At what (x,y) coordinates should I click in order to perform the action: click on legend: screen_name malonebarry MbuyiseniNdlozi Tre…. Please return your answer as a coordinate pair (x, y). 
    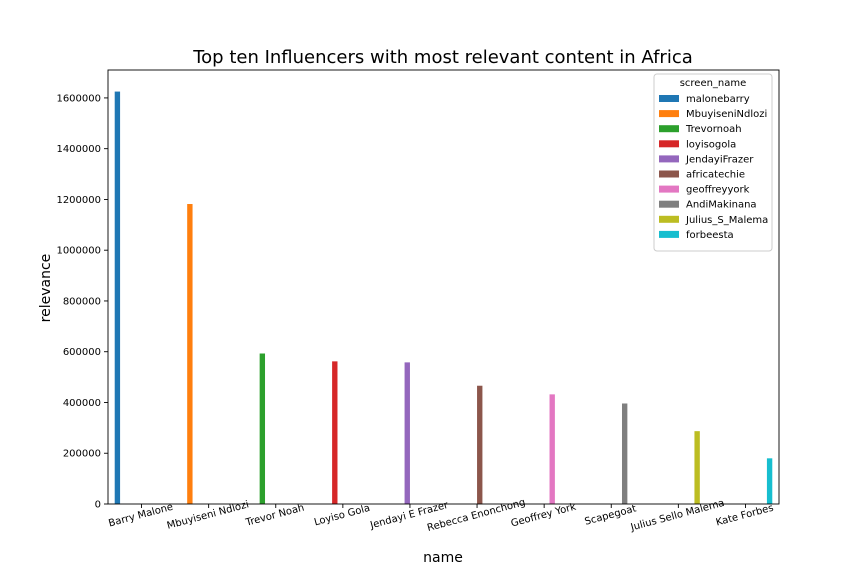
    Looking at the image, I should click on (713, 162).